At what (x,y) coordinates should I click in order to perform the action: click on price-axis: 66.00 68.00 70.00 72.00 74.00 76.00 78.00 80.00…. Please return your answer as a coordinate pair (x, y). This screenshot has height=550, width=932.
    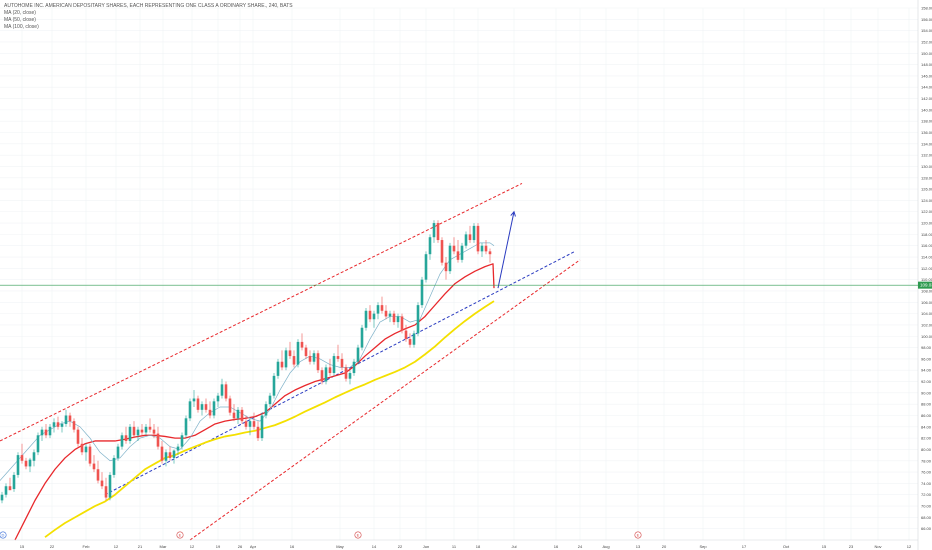
    Looking at the image, I should click on (924, 275).